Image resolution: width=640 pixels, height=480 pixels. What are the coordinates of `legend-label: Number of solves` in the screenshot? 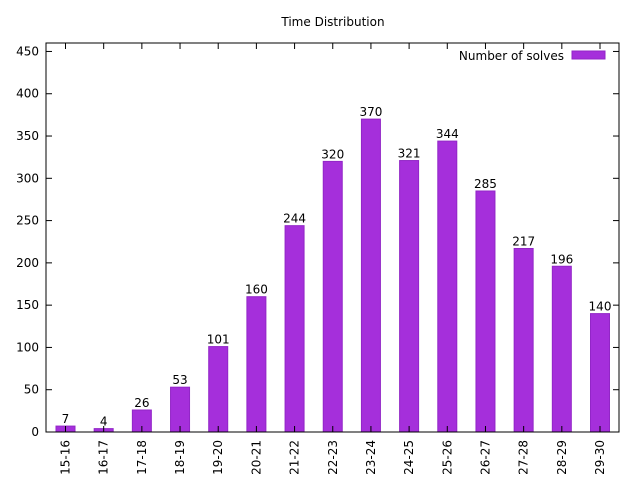 It's located at (511, 56).